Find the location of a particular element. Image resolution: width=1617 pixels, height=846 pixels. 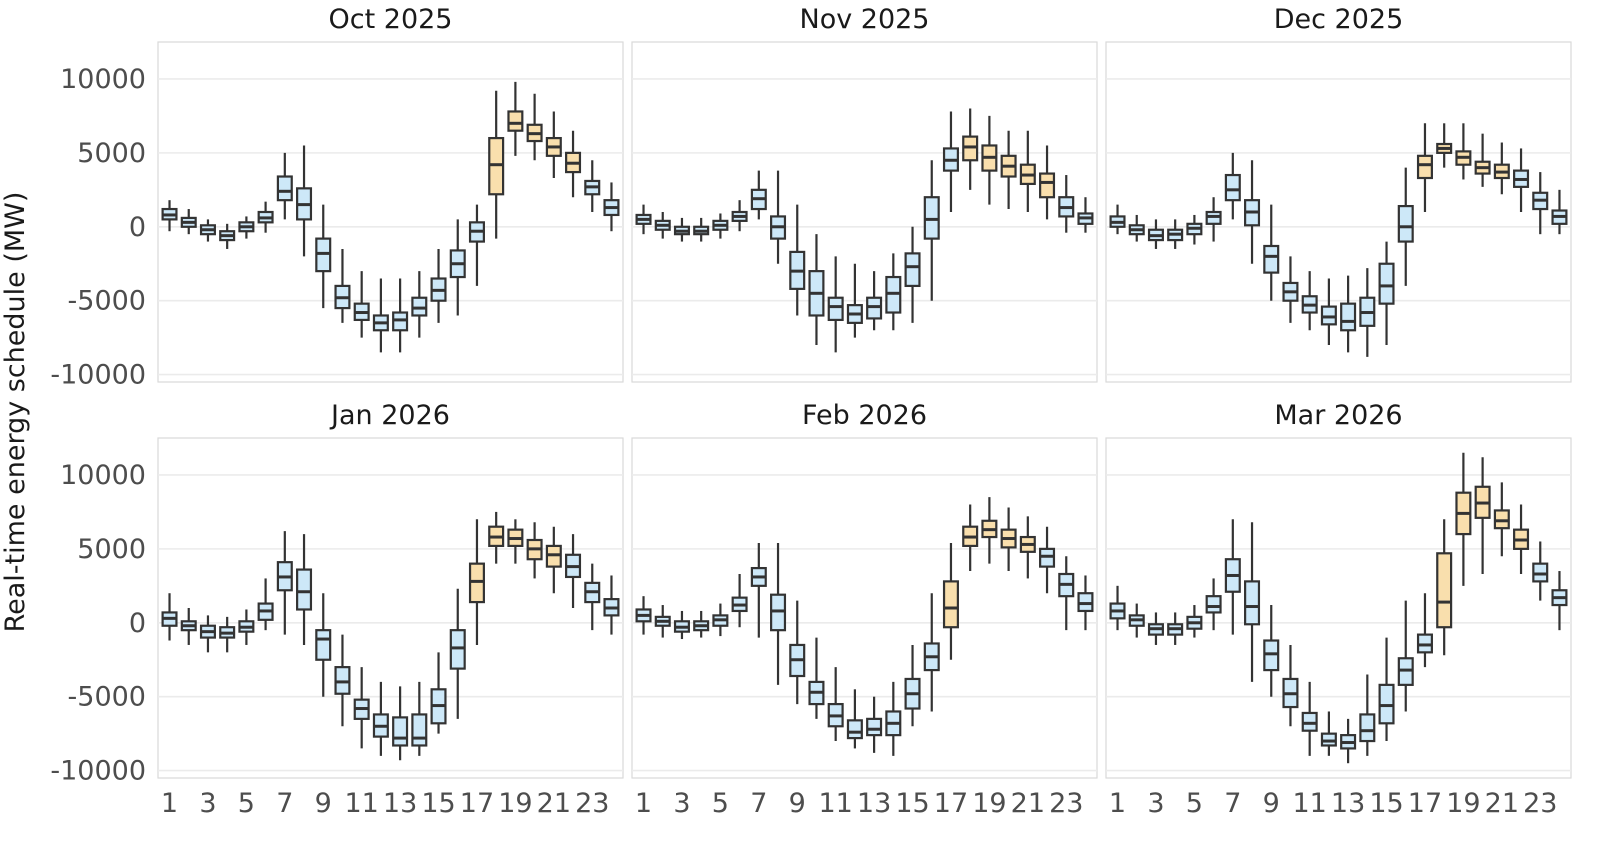

x-tick-label: 5 is located at coordinates (1194, 803).